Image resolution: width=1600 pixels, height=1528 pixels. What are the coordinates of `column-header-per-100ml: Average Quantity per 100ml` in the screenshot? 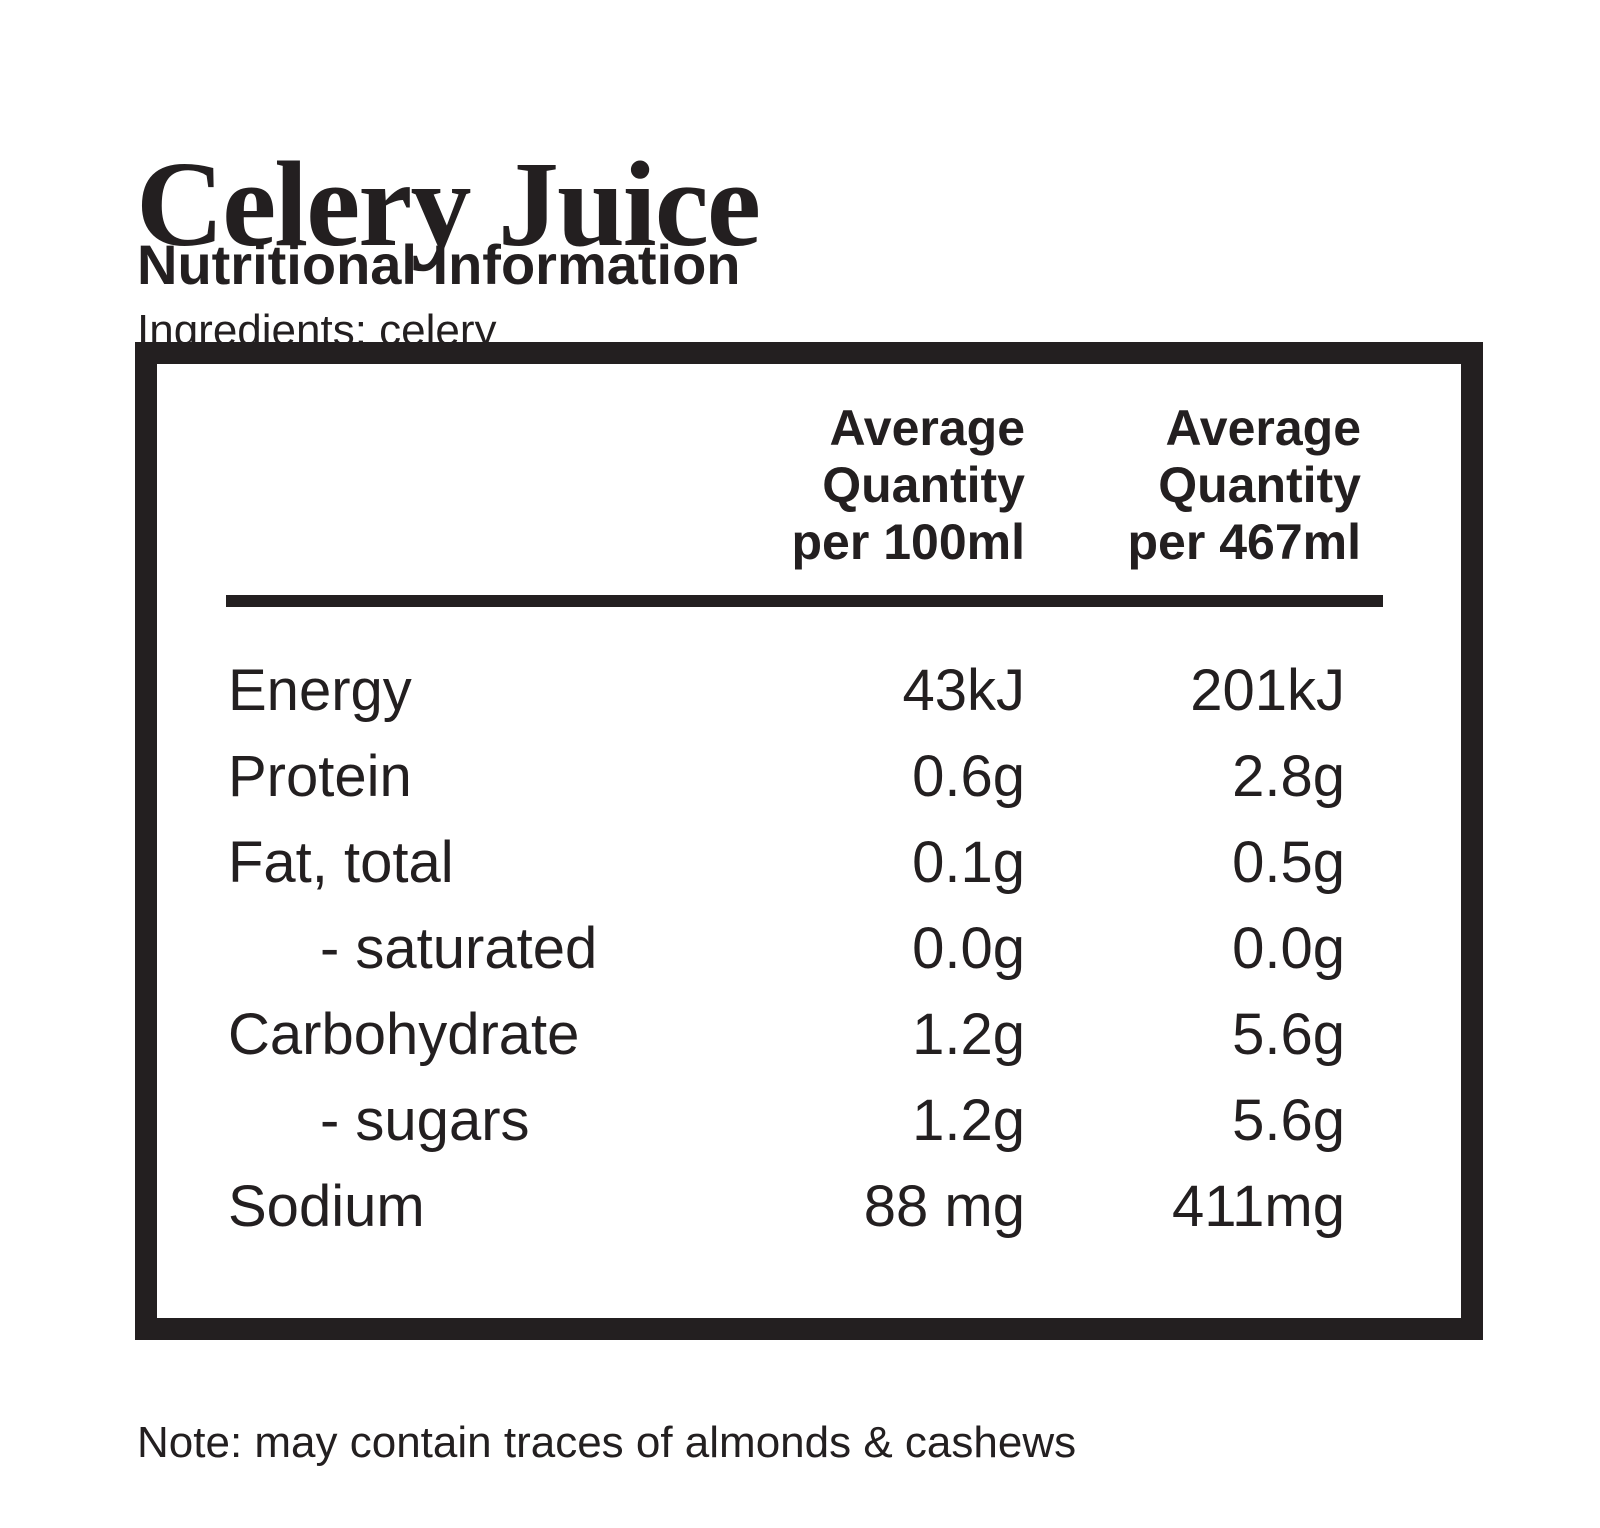 It's located at (908, 485).